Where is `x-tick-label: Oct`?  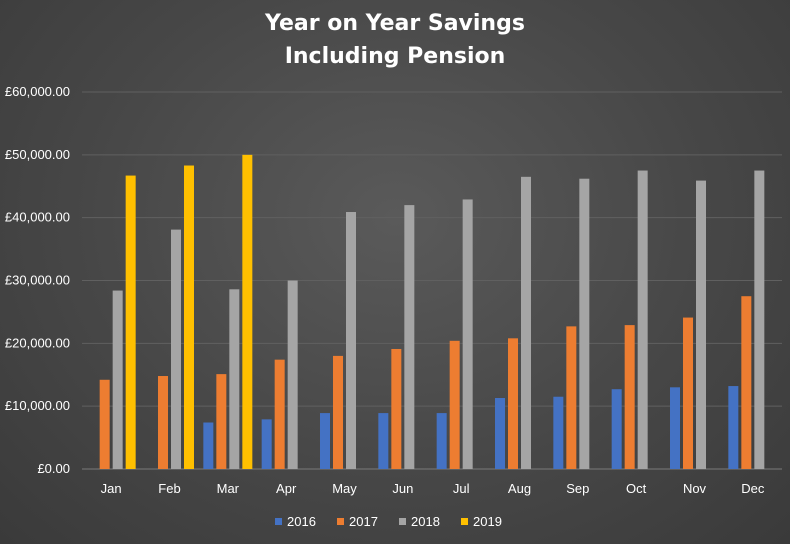 x-tick-label: Oct is located at coordinates (636, 488).